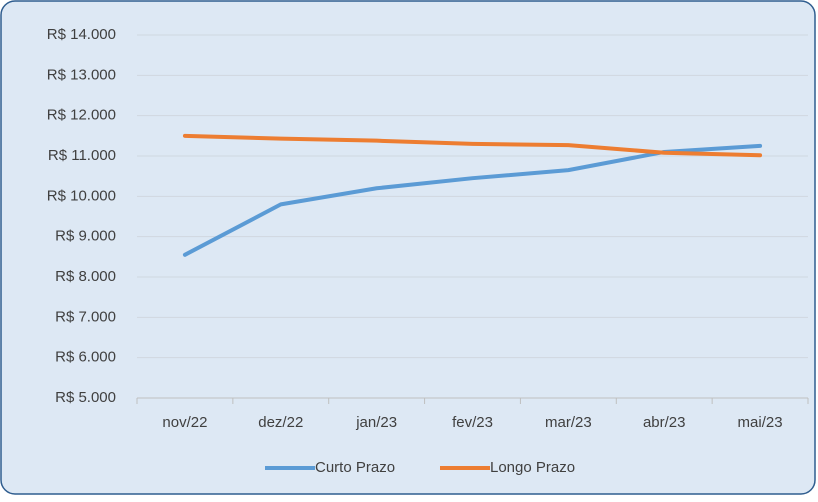  What do you see at coordinates (81, 74) in the screenshot?
I see `y-tick-label: R$ 13.000` at bounding box center [81, 74].